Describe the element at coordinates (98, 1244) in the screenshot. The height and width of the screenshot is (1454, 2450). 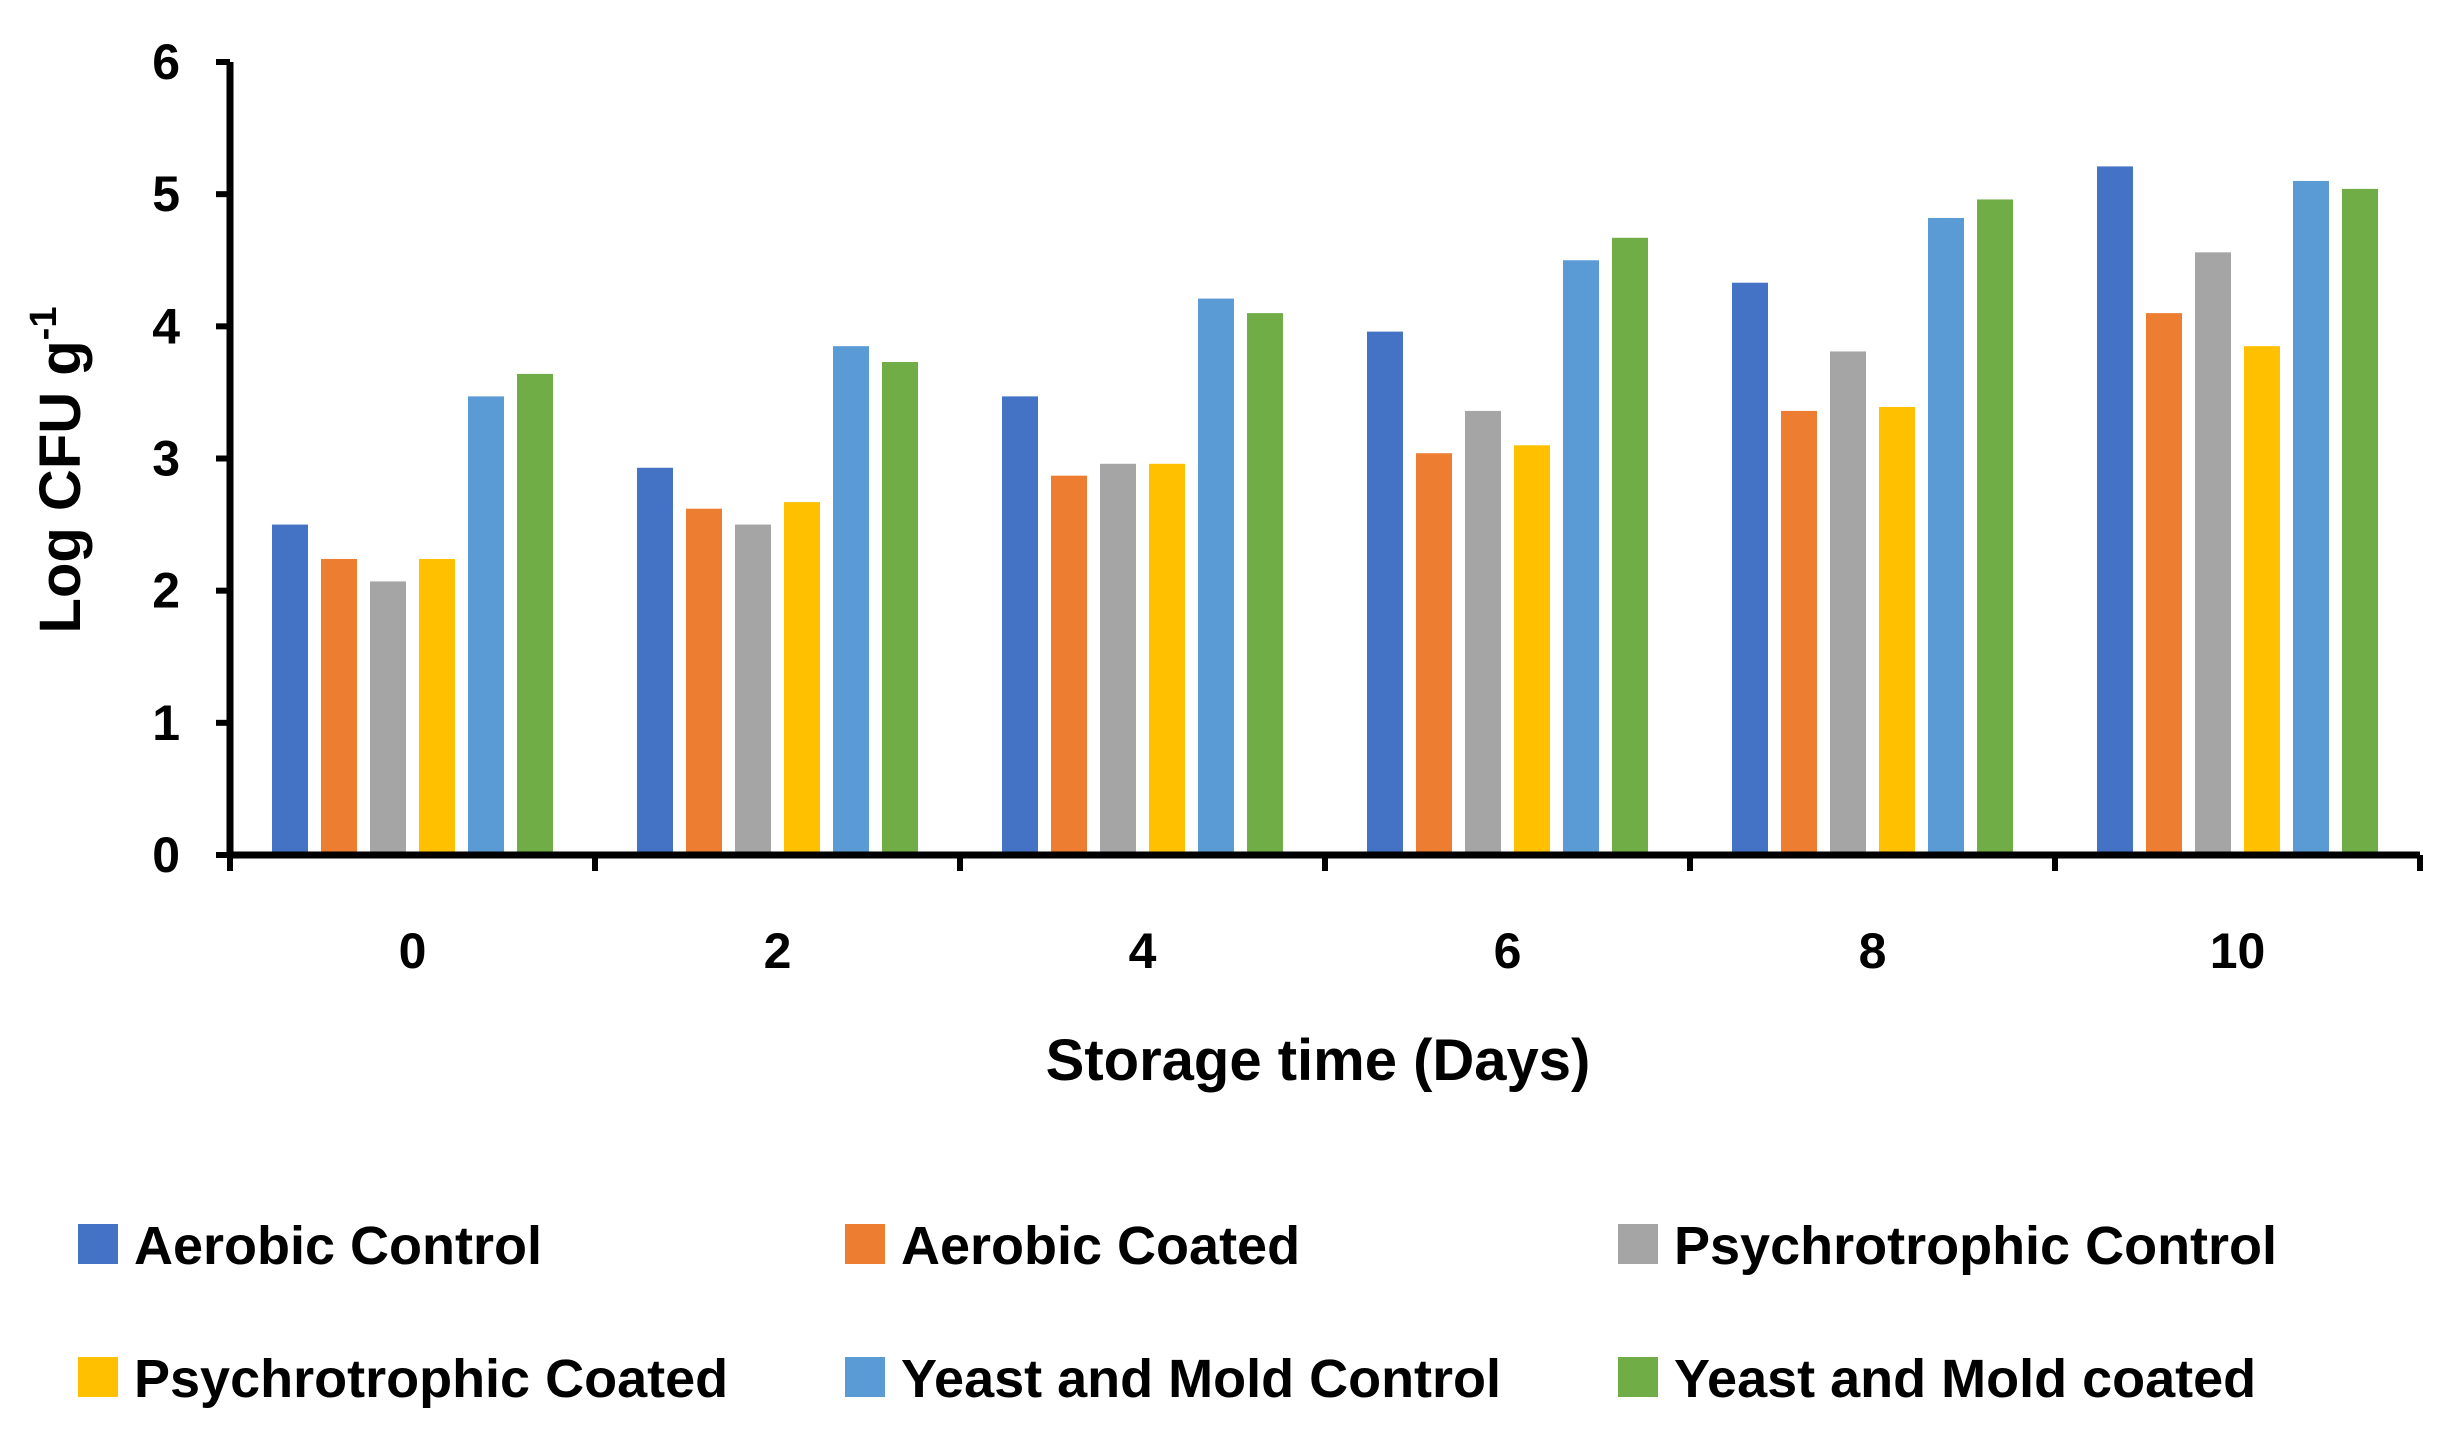
I see `legend-swatch-aerobic-control` at that location.